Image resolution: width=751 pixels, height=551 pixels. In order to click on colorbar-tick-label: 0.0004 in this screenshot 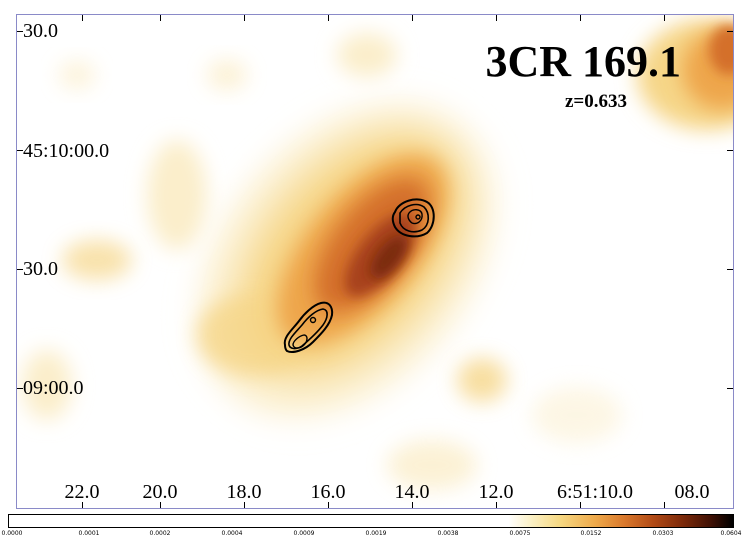, I will do `click(232, 533)`.